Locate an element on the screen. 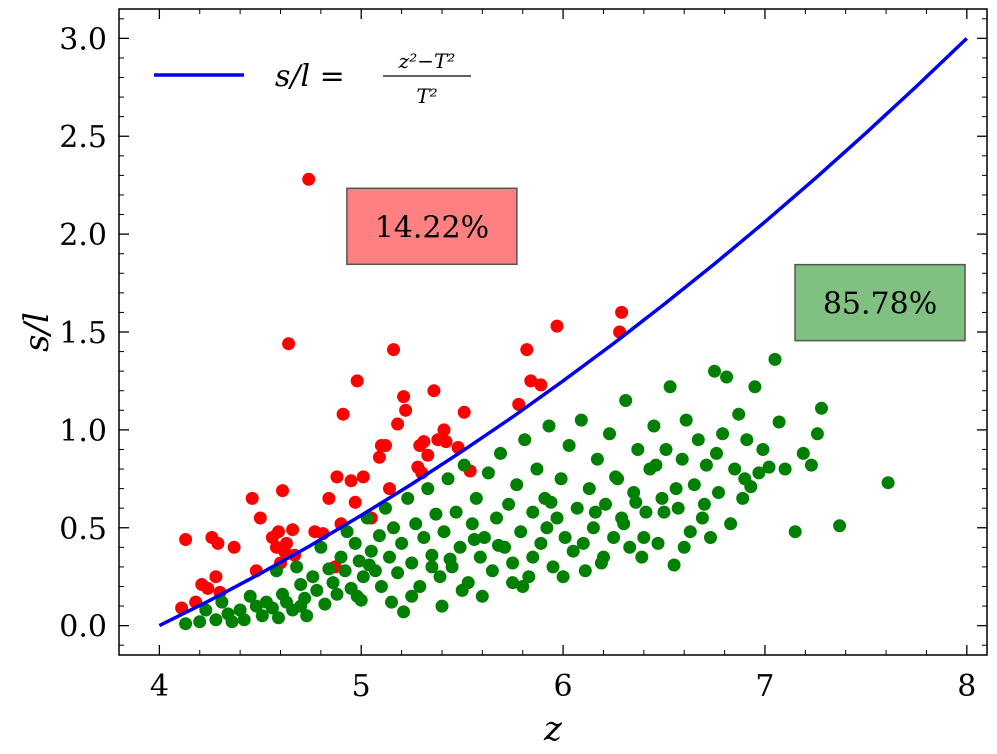 The height and width of the screenshot is (754, 997). y-tick-label: 3.0 is located at coordinates (83, 39).